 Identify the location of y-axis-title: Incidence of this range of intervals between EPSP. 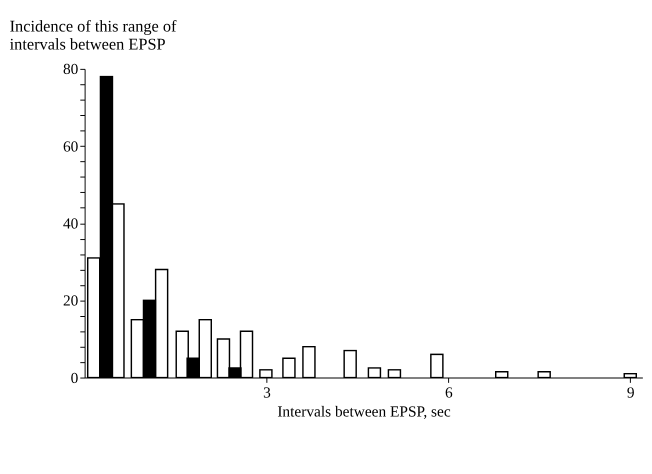
(94, 35).